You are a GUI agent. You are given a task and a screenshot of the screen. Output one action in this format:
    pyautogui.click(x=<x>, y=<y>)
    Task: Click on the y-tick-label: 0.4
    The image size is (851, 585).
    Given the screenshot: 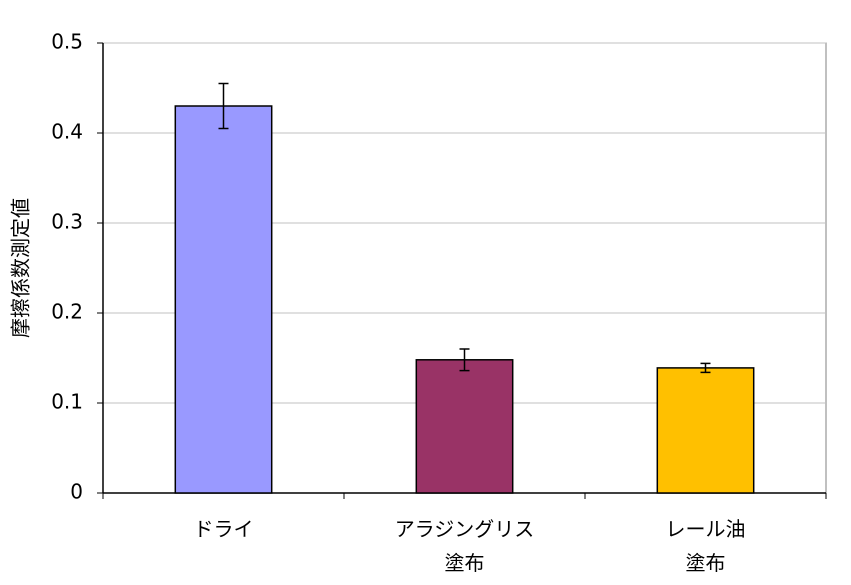 What is the action you would take?
    pyautogui.click(x=67, y=132)
    